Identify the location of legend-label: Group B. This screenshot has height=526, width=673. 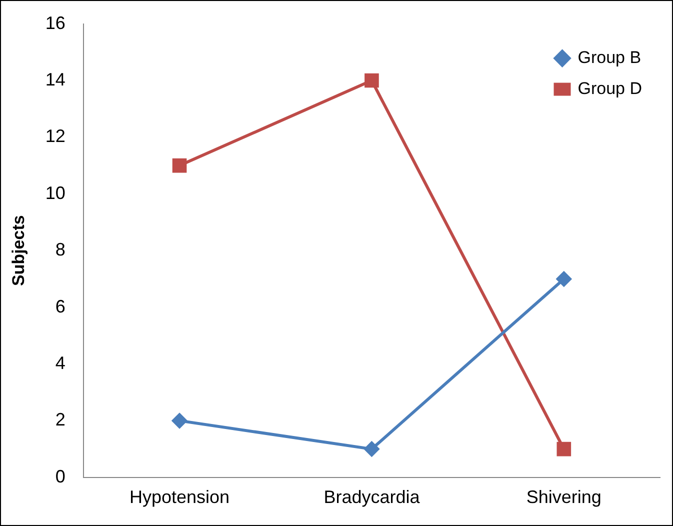
(610, 57).